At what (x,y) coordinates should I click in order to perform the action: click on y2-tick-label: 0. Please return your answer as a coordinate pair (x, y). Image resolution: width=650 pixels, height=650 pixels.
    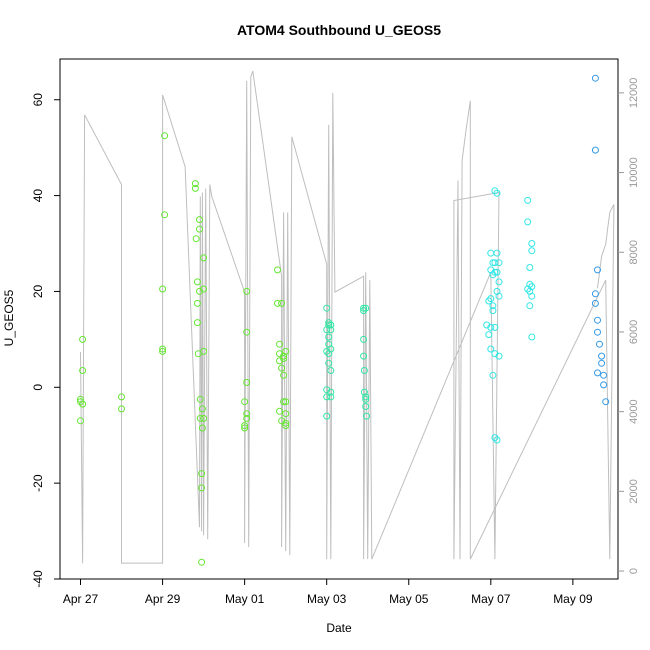
    Looking at the image, I should click on (634, 571).